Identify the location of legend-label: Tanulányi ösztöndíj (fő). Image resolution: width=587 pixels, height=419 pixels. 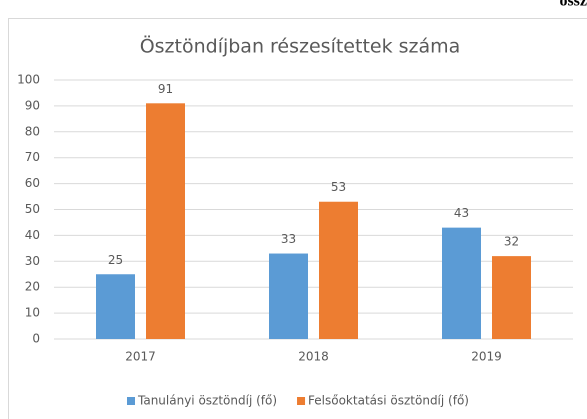
(207, 401).